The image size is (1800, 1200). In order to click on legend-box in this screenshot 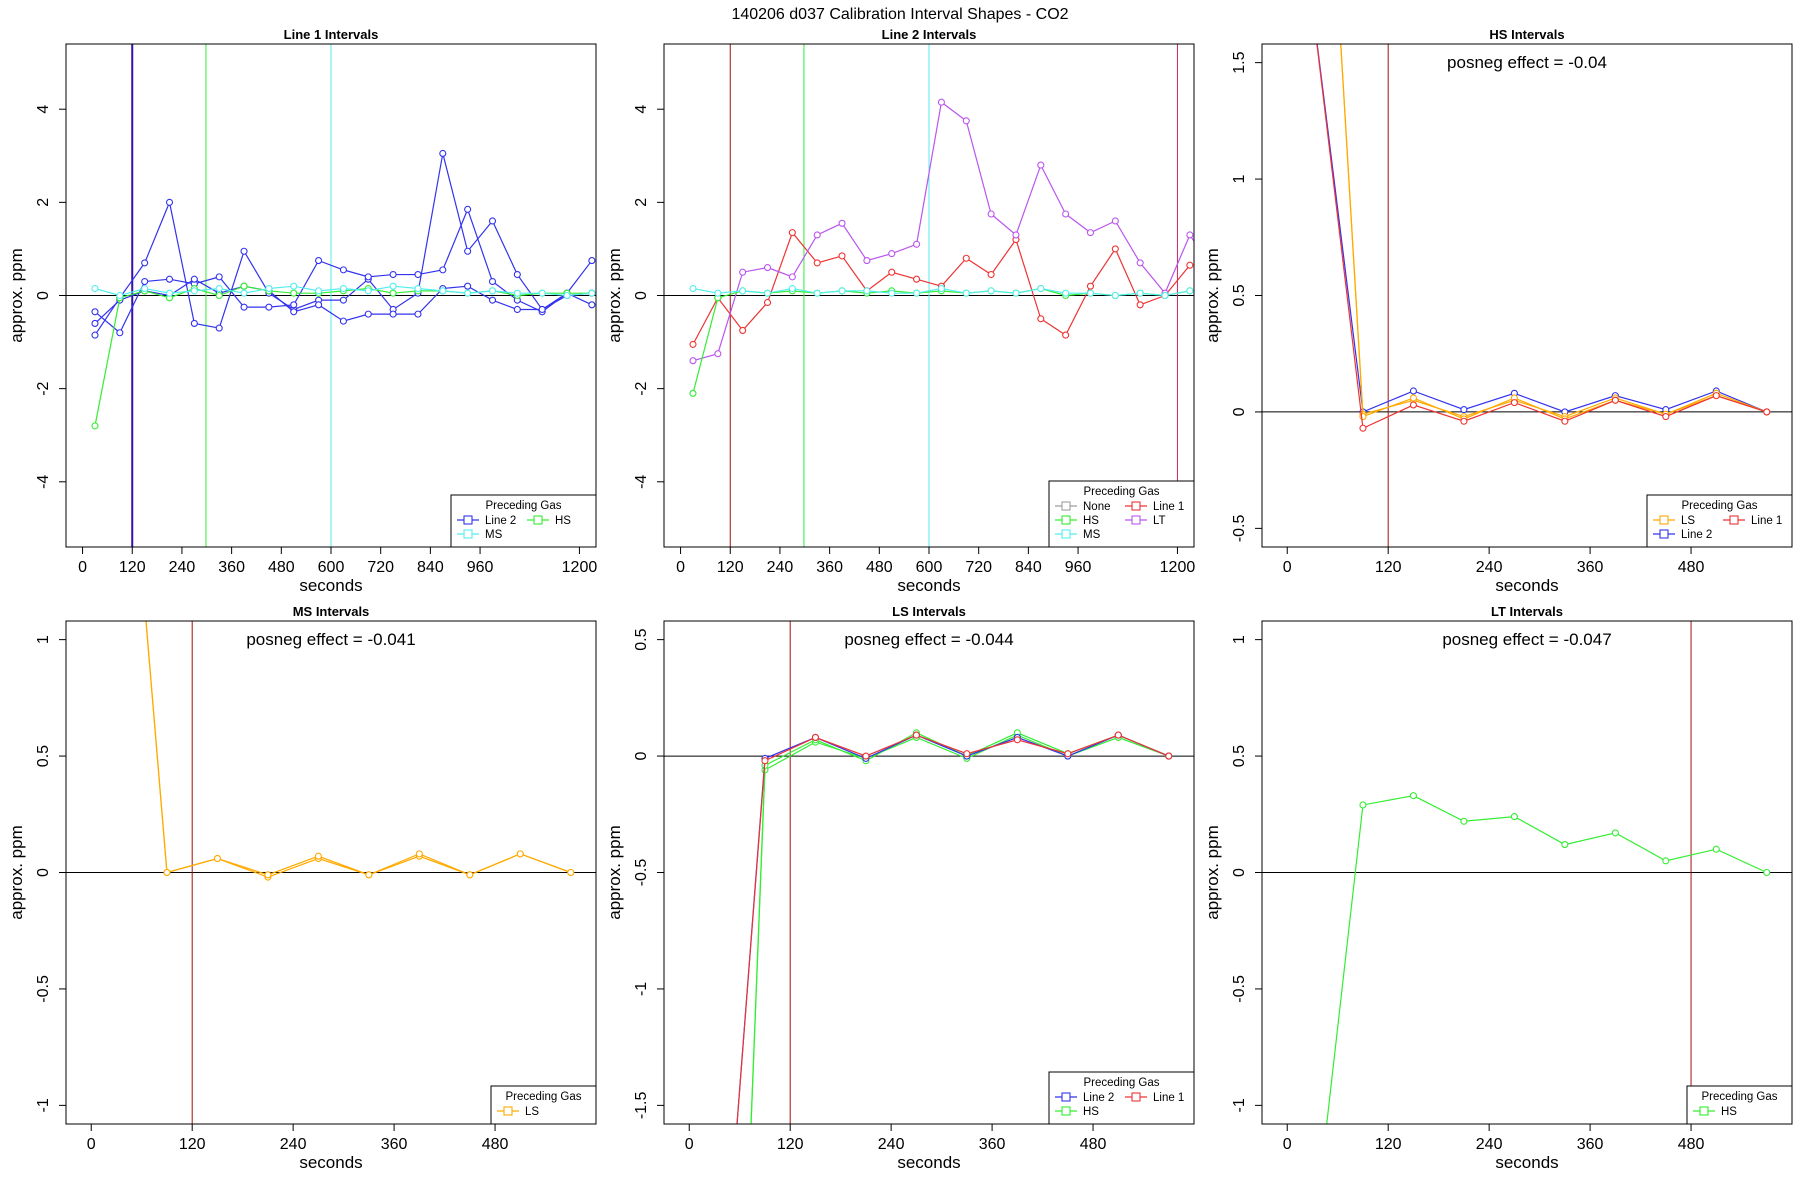, I will do `click(1719, 521)`.